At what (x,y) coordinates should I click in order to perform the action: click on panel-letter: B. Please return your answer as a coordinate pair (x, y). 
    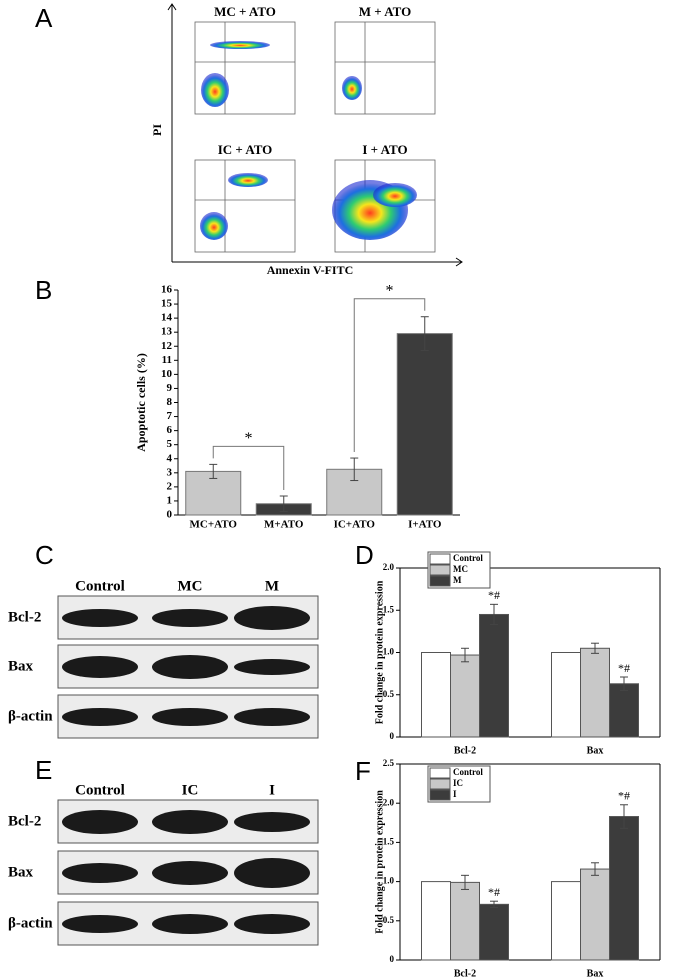
    Looking at the image, I should click on (43, 290).